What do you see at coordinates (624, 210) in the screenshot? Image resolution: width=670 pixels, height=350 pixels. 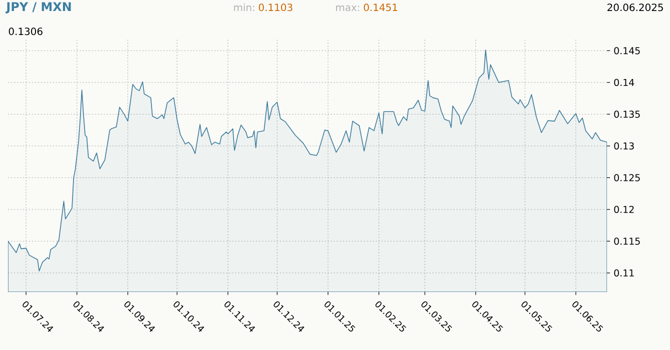 I see `y-tick-label: 0.12` at bounding box center [624, 210].